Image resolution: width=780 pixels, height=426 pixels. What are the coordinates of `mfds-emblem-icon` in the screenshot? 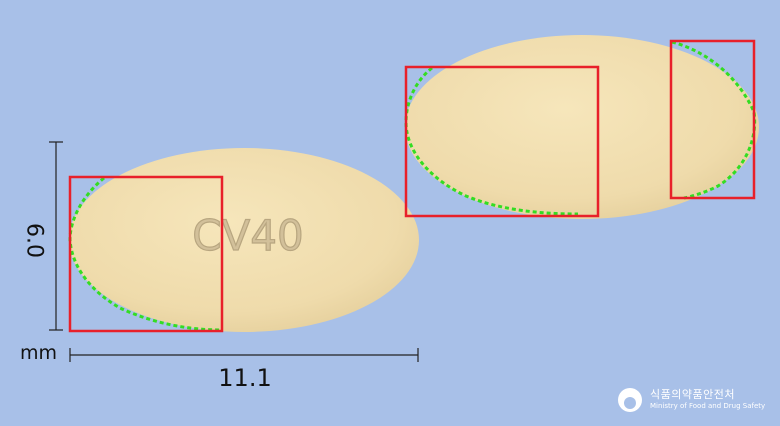 It's located at (630, 400).